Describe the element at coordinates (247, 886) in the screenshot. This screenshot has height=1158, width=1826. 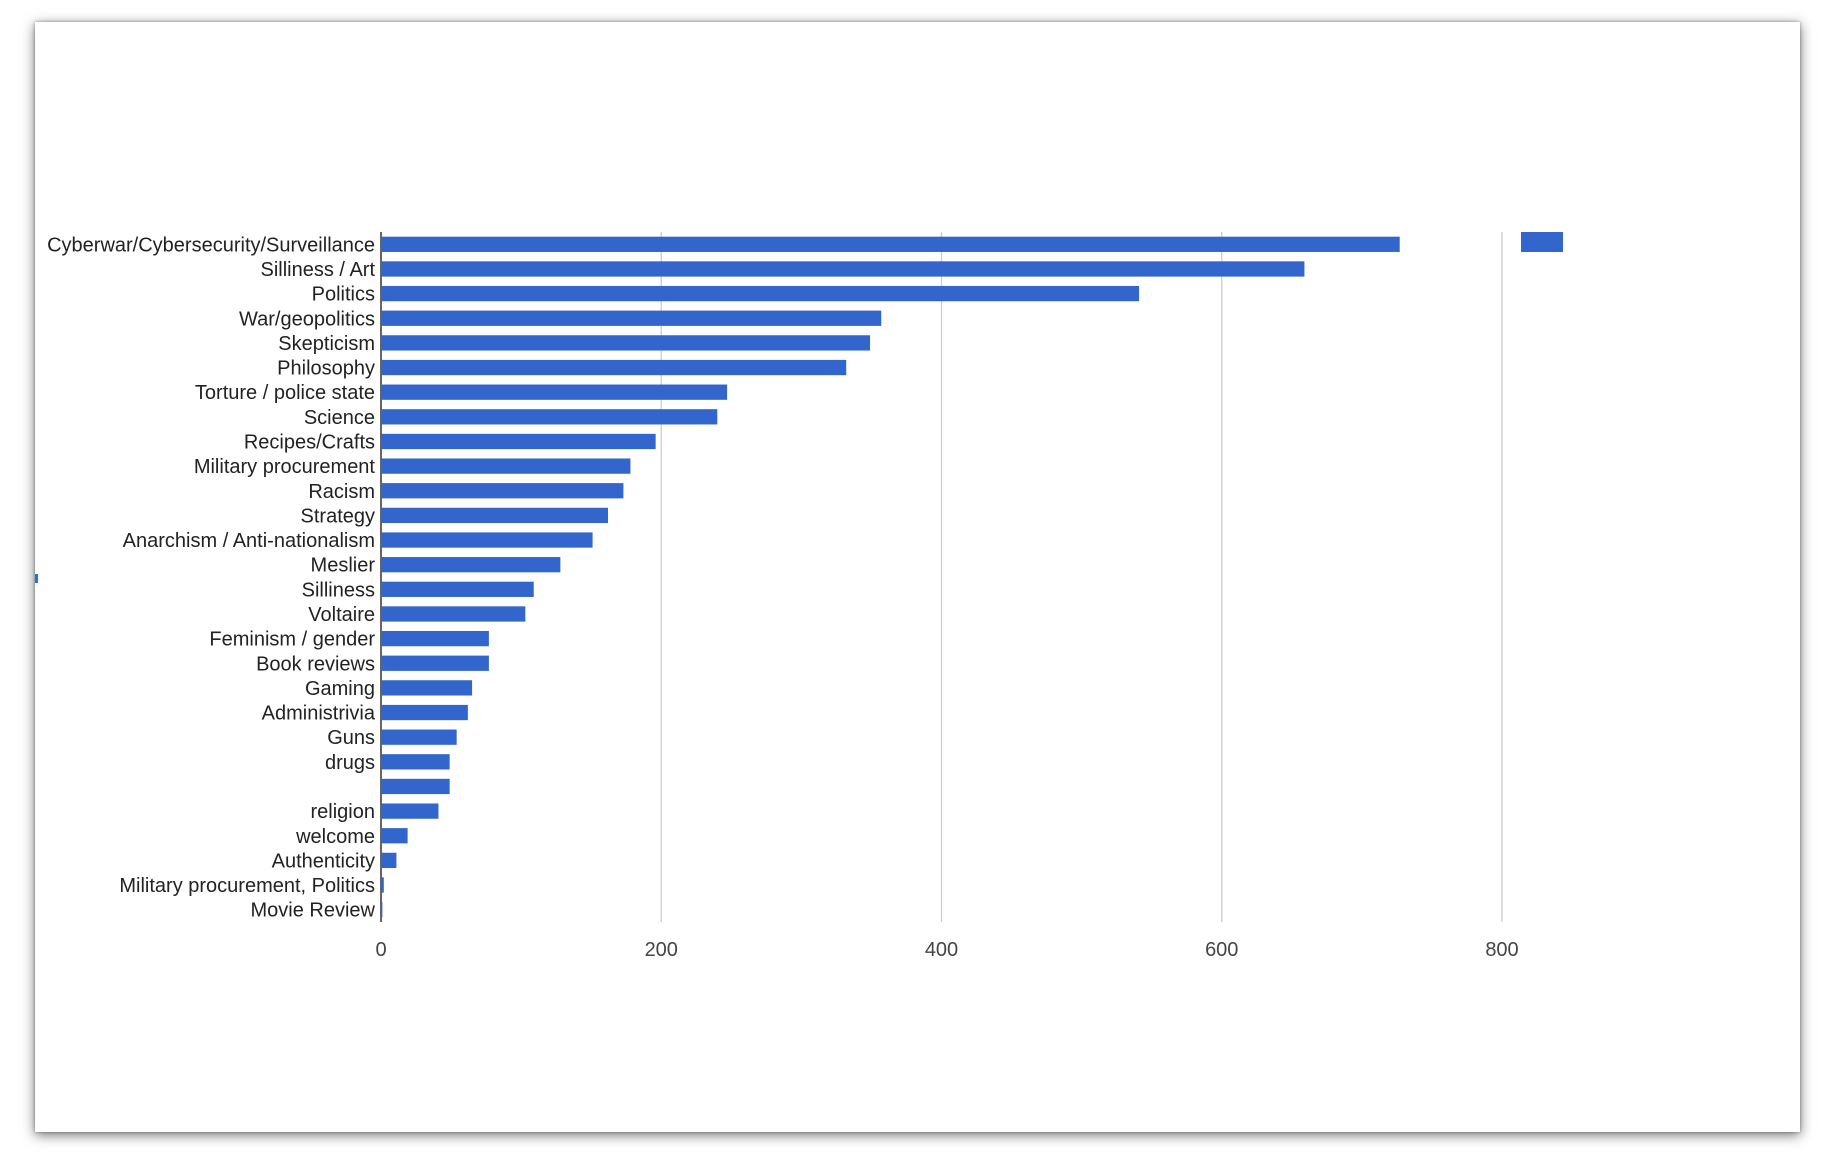
I see `category-label: Military procurement, Politics` at that location.